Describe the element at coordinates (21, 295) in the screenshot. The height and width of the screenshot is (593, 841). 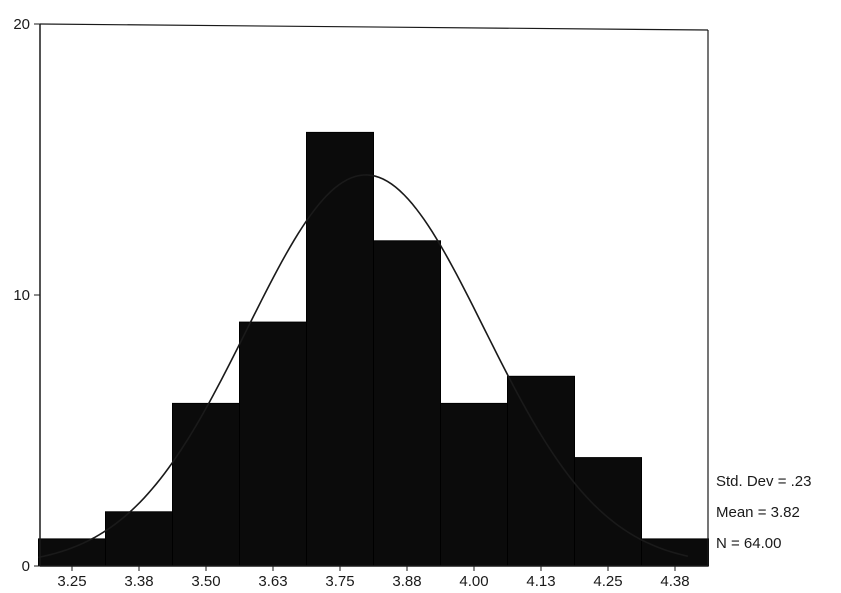
I see `y-tick-label: 10` at that location.